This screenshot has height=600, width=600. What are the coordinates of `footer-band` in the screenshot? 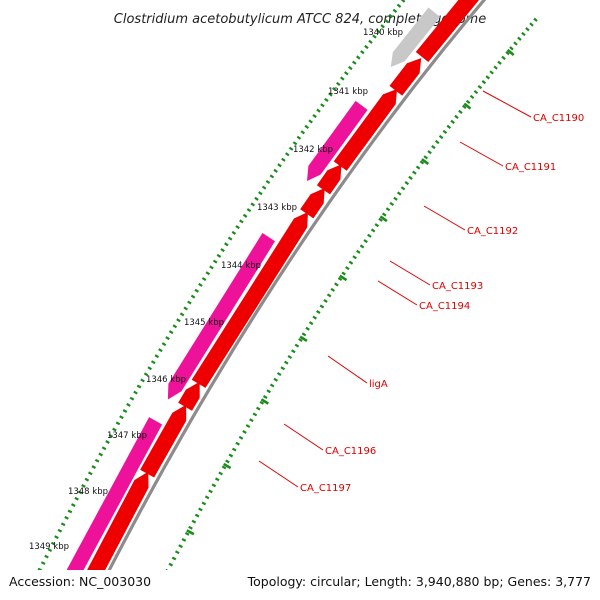 It's located at (300, 585).